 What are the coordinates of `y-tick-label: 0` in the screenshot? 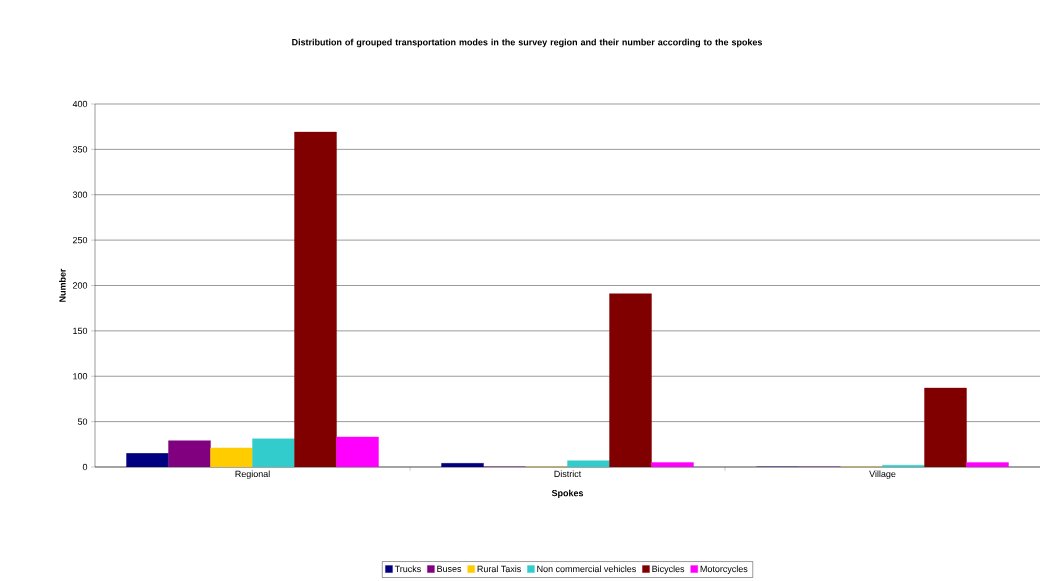 It's located at (85, 467).